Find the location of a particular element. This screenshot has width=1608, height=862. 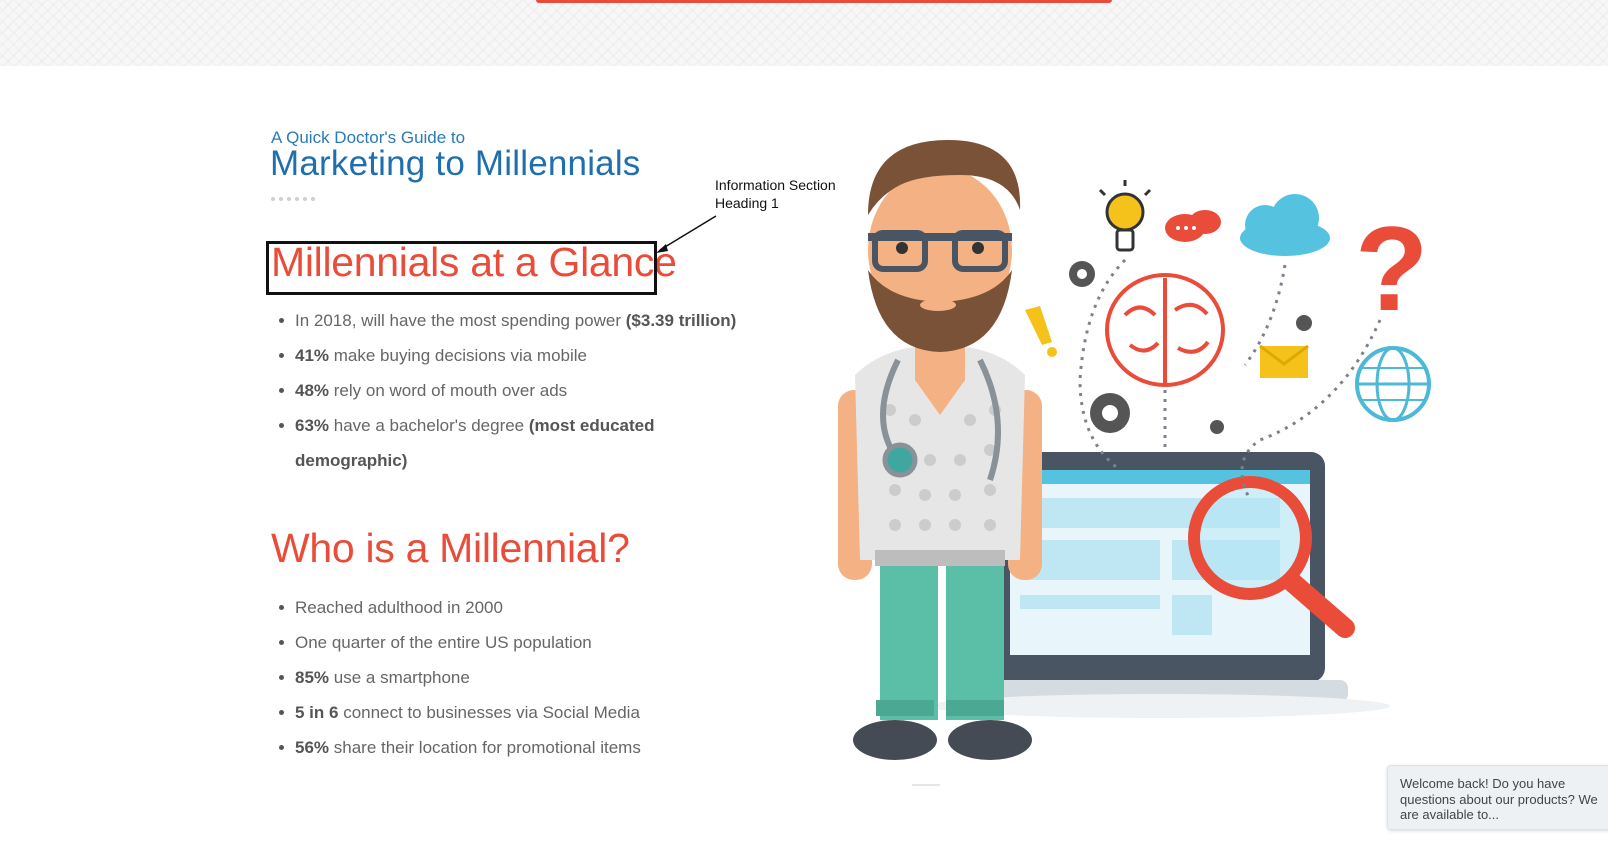

question-mark-icon: ? is located at coordinates (1391, 269).